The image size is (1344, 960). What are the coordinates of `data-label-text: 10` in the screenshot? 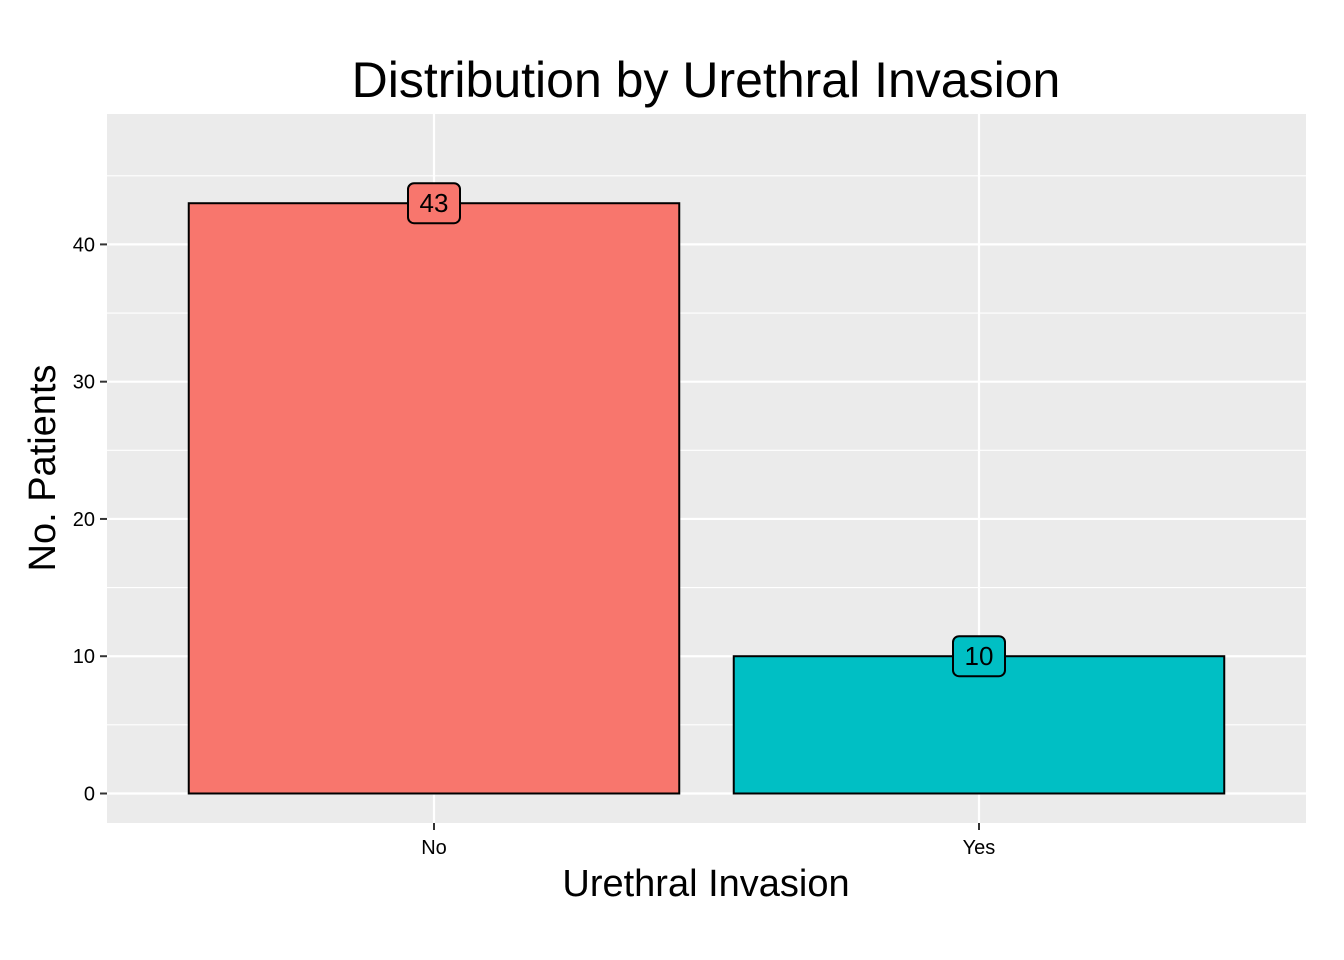 It's located at (979, 656).